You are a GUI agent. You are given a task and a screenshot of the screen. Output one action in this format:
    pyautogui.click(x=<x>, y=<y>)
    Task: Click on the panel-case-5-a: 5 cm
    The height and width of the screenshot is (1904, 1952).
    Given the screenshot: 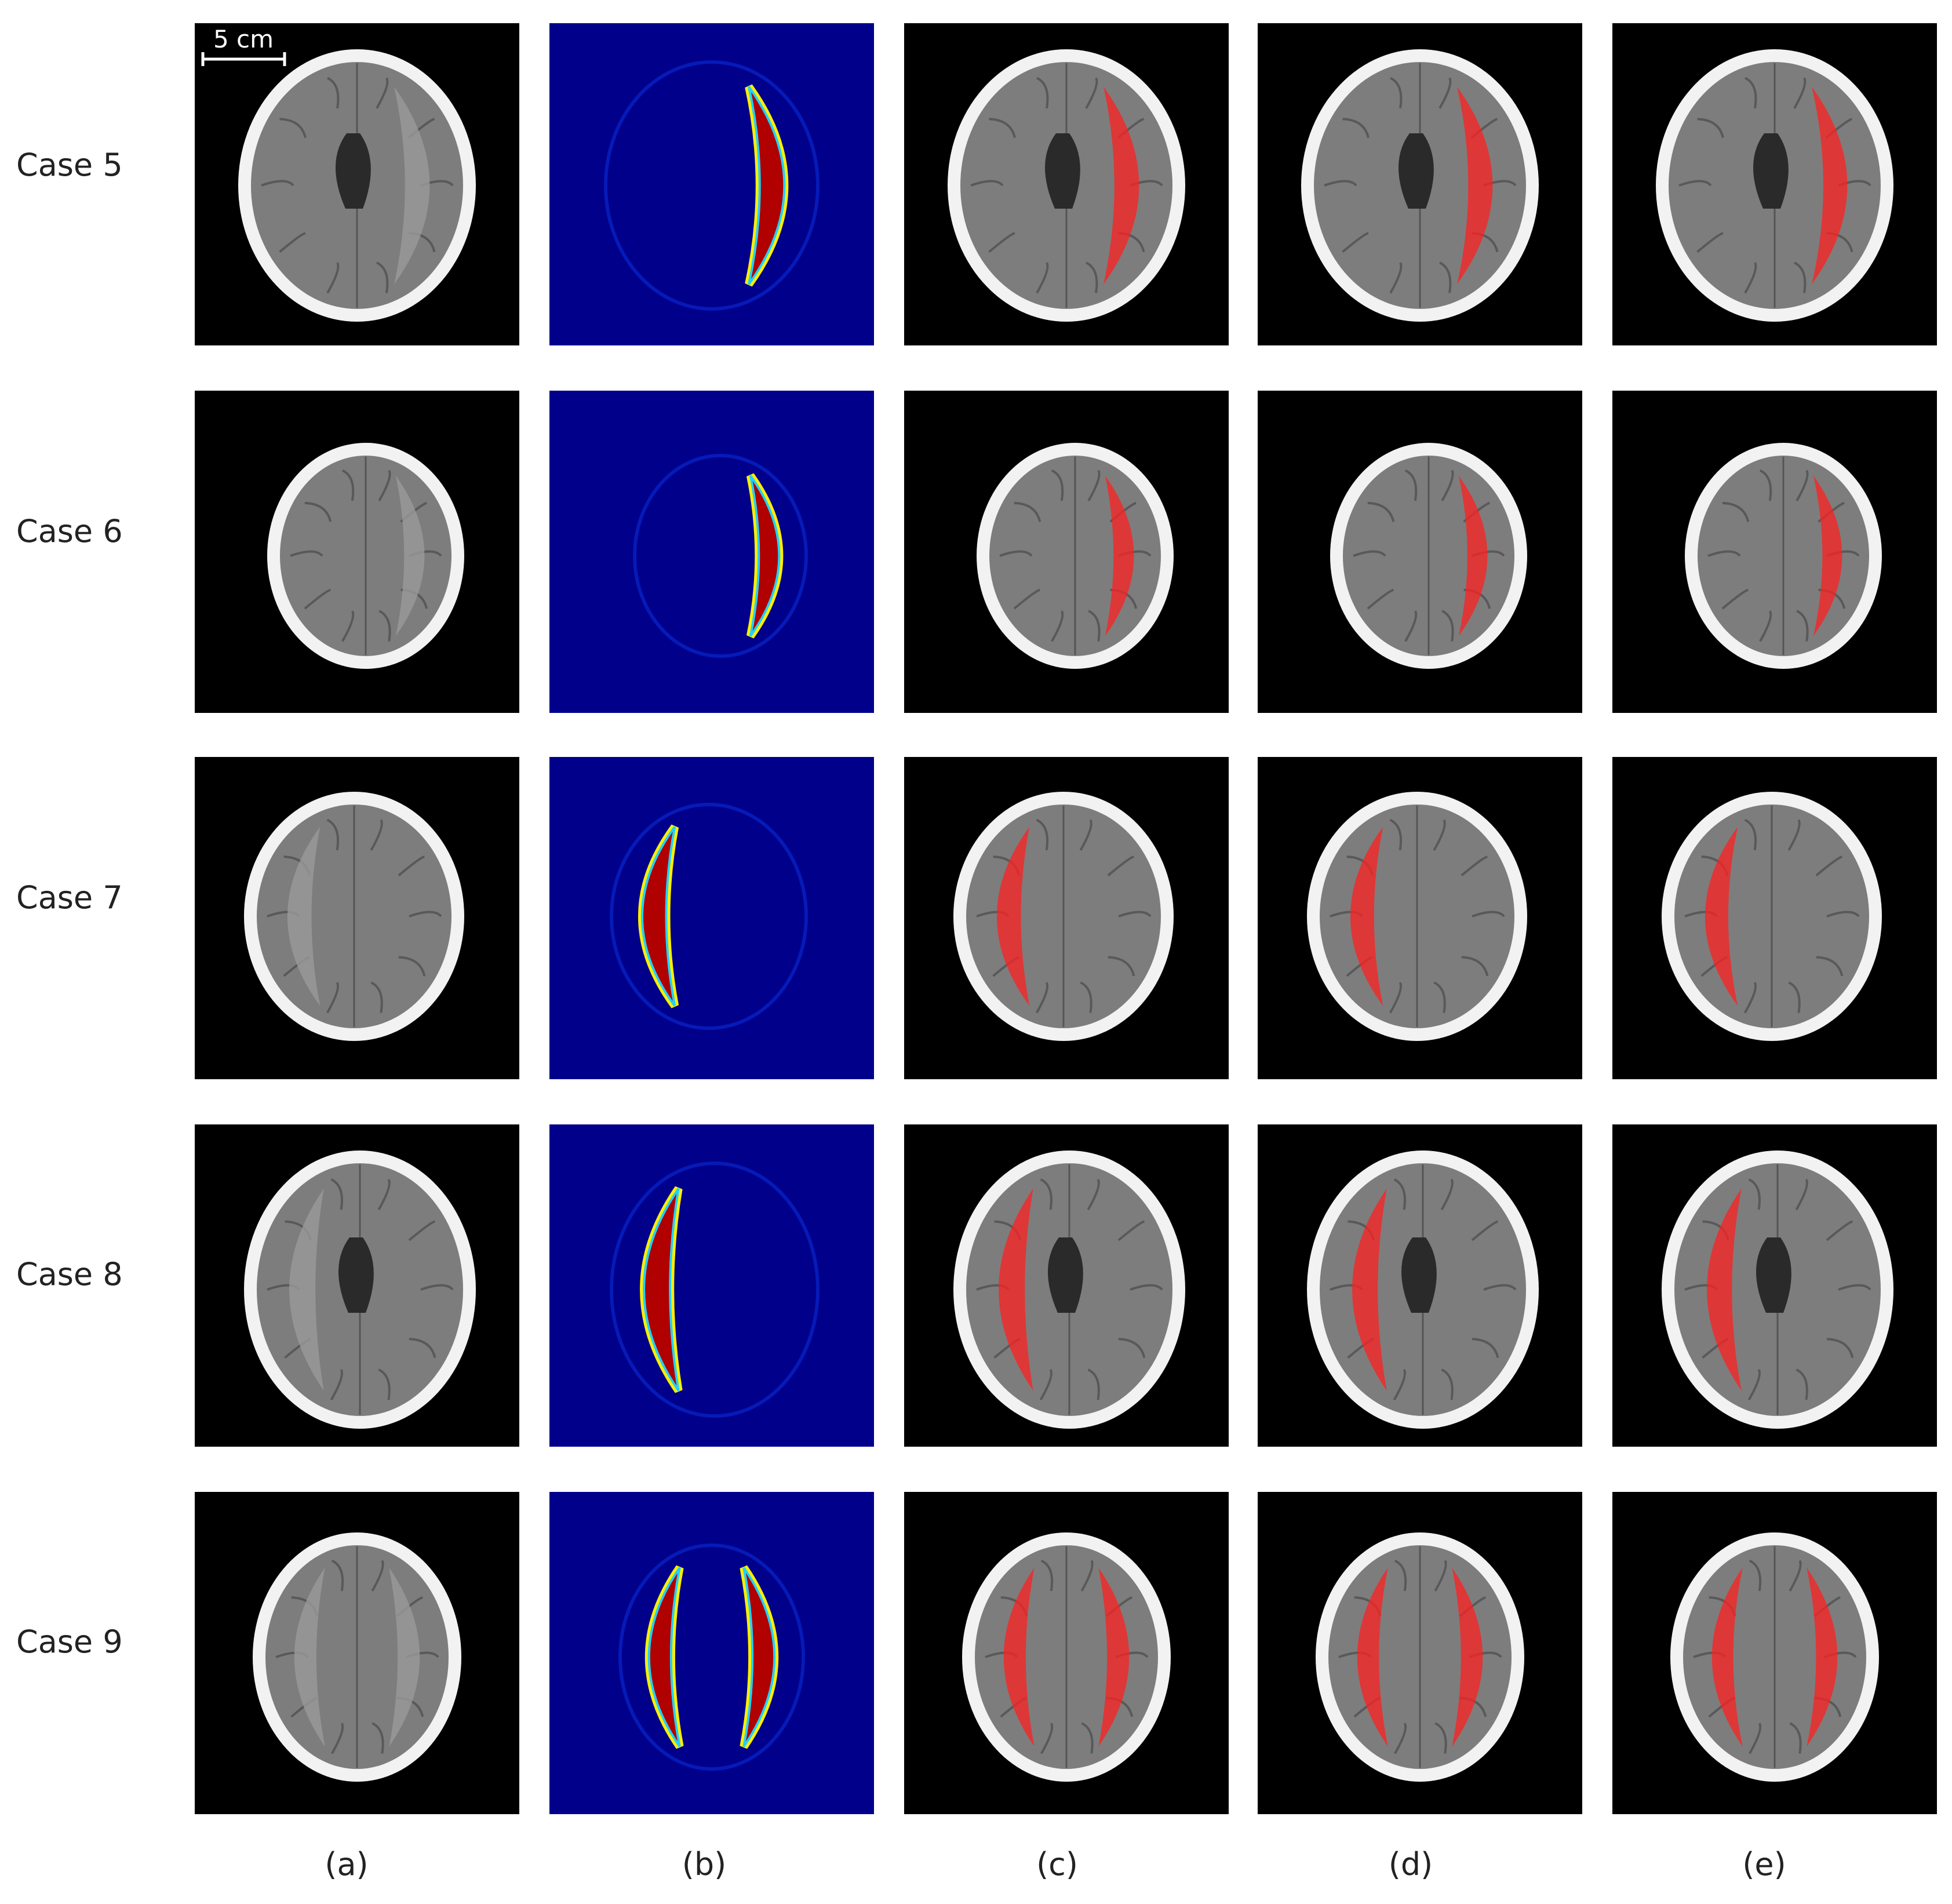 What is the action you would take?
    pyautogui.click(x=357, y=184)
    